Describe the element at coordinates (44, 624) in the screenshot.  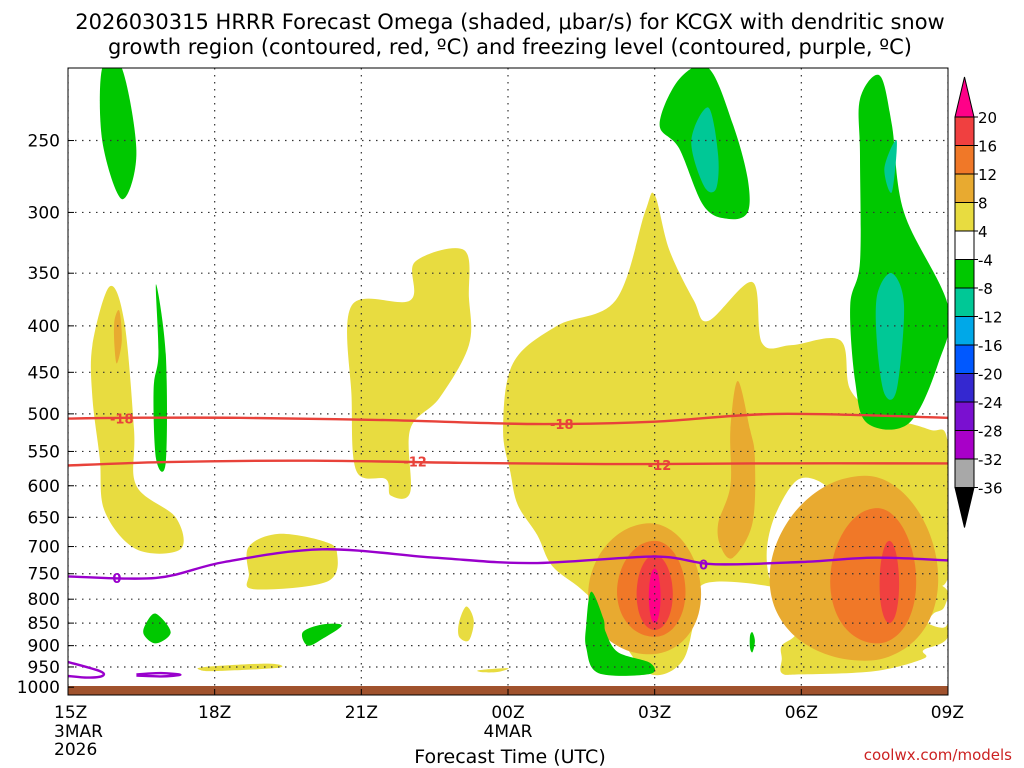
I see `y-tick-label-850: 850` at that location.